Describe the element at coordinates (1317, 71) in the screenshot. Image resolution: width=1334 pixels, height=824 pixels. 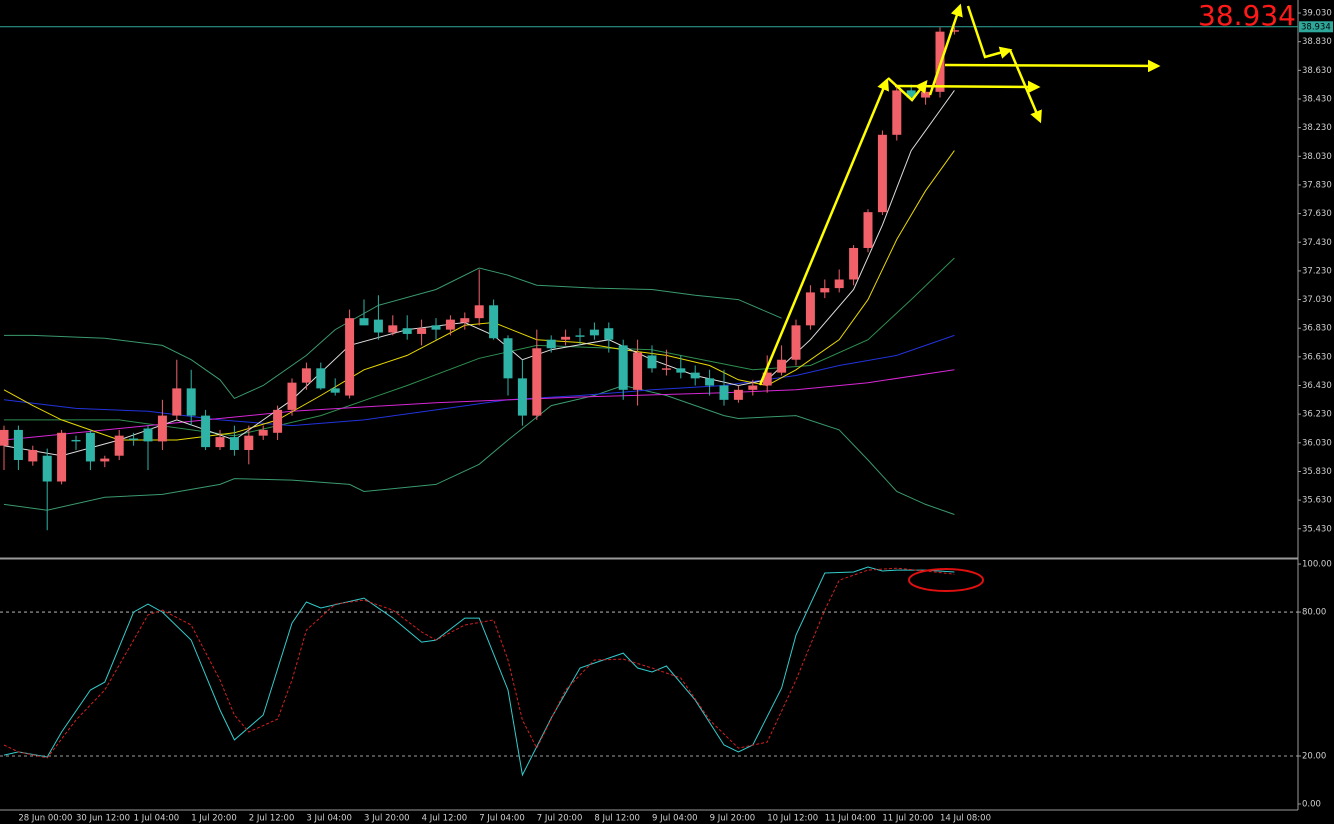
I see `y-tick-label: 38.630` at that location.